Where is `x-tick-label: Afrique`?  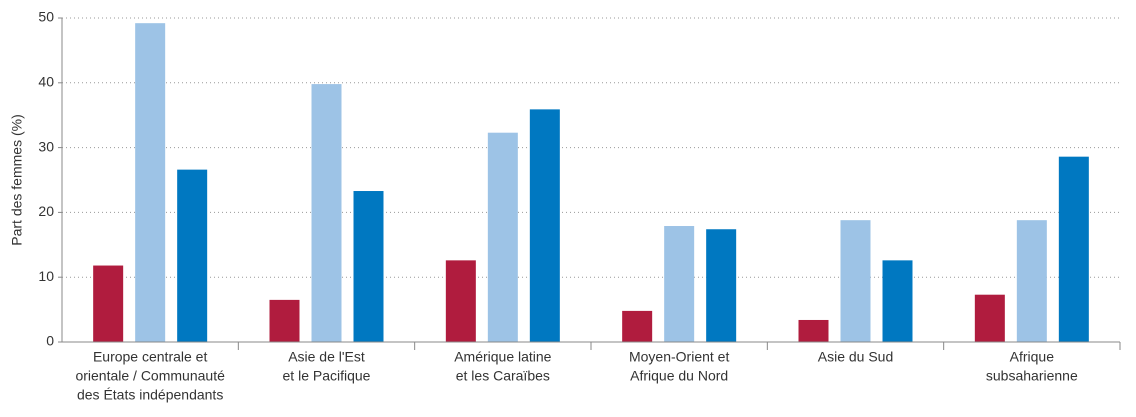
x-tick-label: Afrique is located at coordinates (1032, 357).